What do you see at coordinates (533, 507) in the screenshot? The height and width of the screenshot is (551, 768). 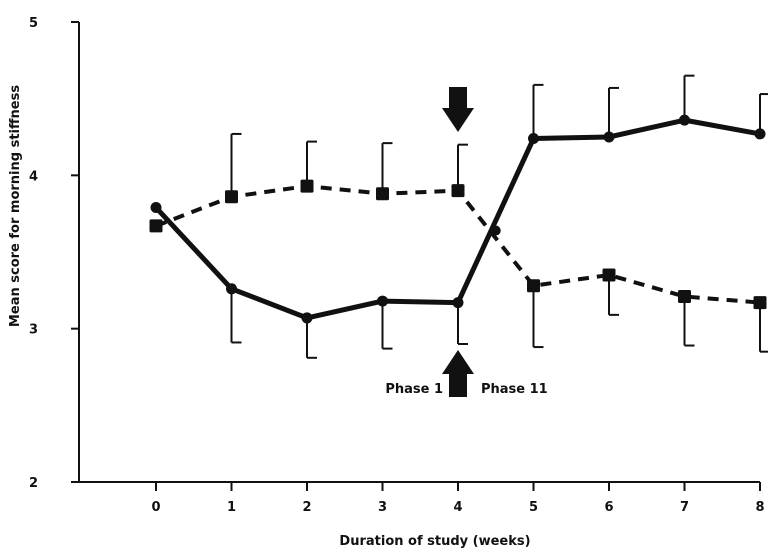 I see `x-tick-label: 5` at bounding box center [533, 507].